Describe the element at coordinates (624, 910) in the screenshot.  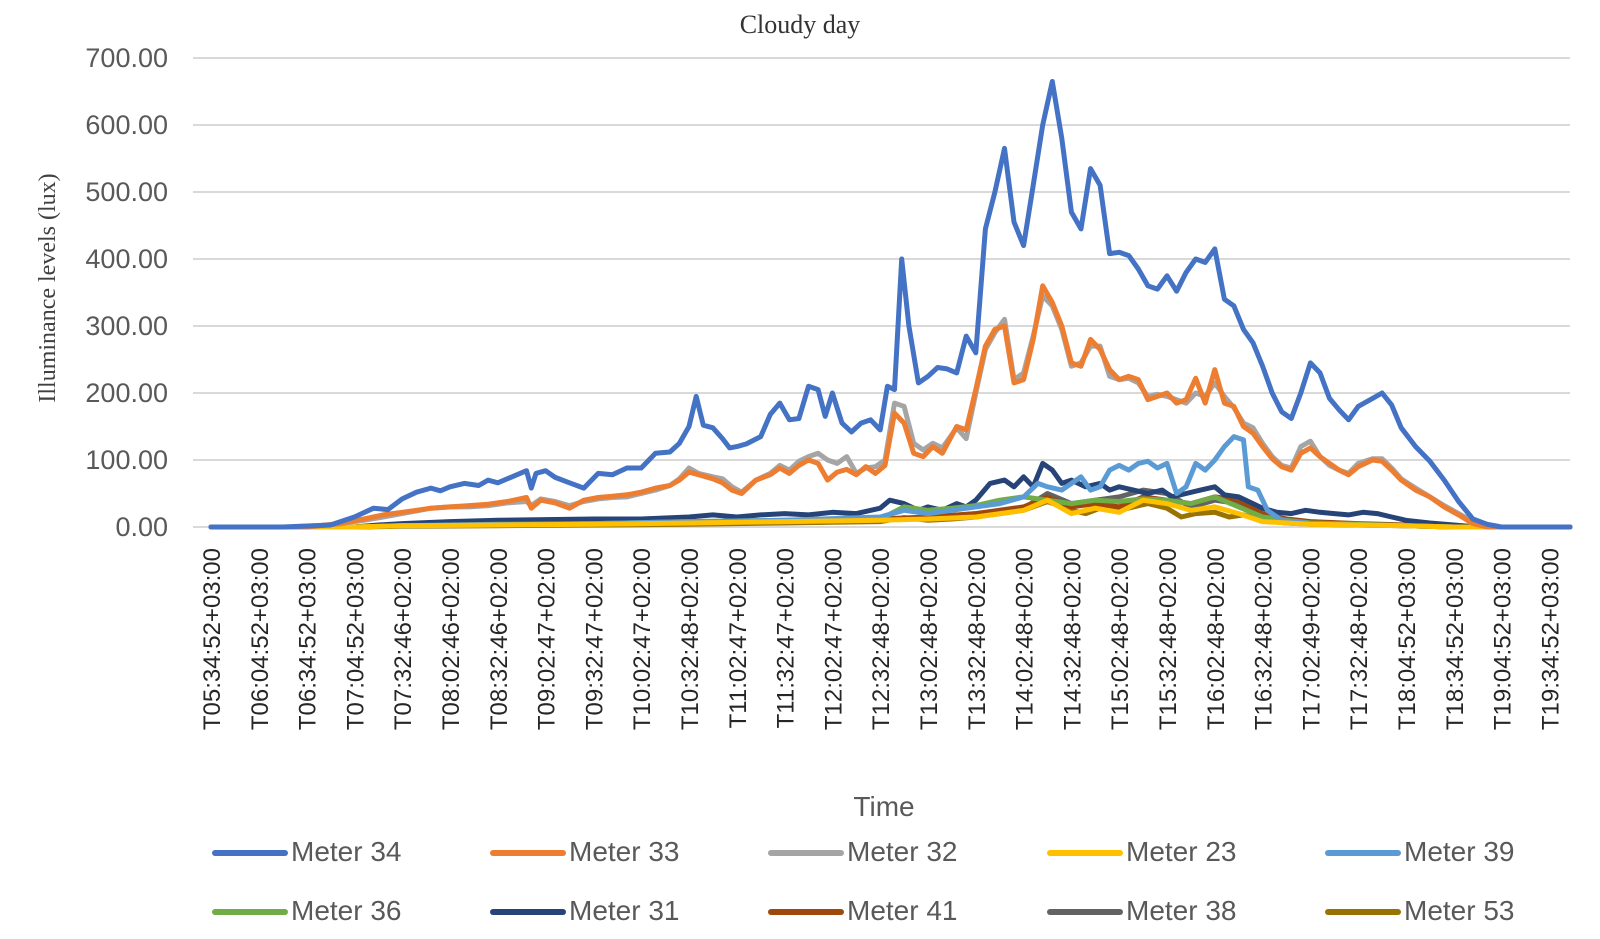
I see `legend-label: Meter 31` at that location.